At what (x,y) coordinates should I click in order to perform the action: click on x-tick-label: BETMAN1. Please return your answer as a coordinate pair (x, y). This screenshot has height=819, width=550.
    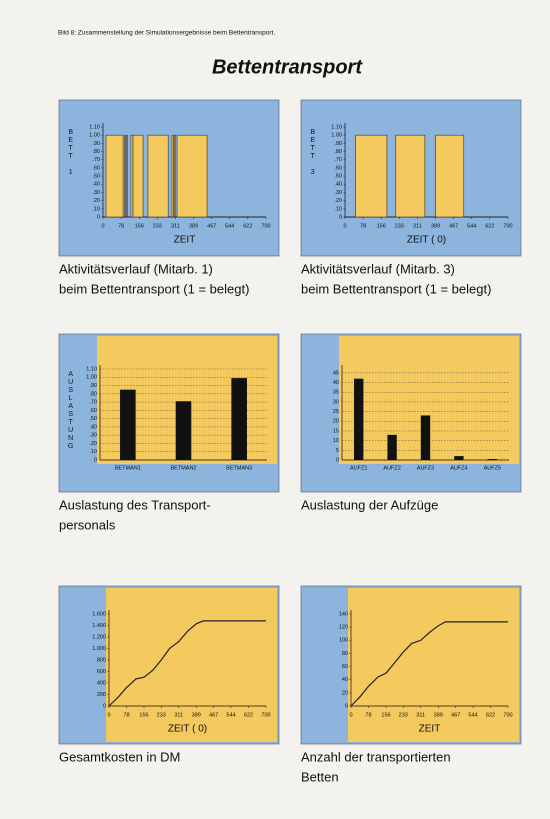
    Looking at the image, I should click on (128, 468).